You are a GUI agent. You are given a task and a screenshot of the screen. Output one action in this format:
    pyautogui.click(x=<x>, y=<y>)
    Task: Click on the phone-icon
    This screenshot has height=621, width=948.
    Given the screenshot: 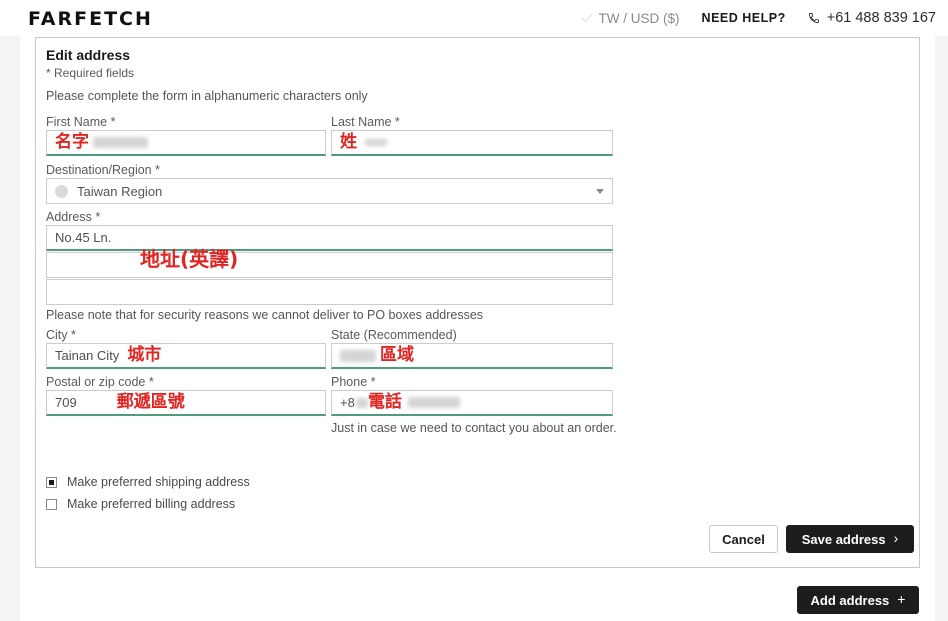 What is the action you would take?
    pyautogui.click(x=814, y=18)
    